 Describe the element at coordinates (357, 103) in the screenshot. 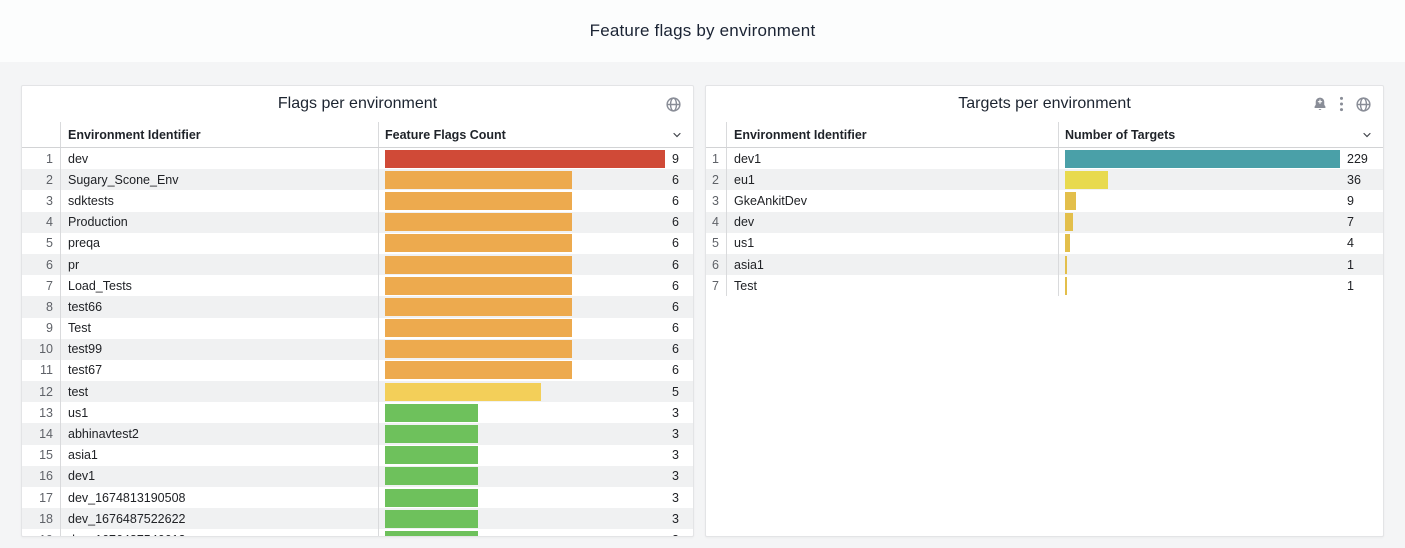

I see `panel-title: Flags per environment` at that location.